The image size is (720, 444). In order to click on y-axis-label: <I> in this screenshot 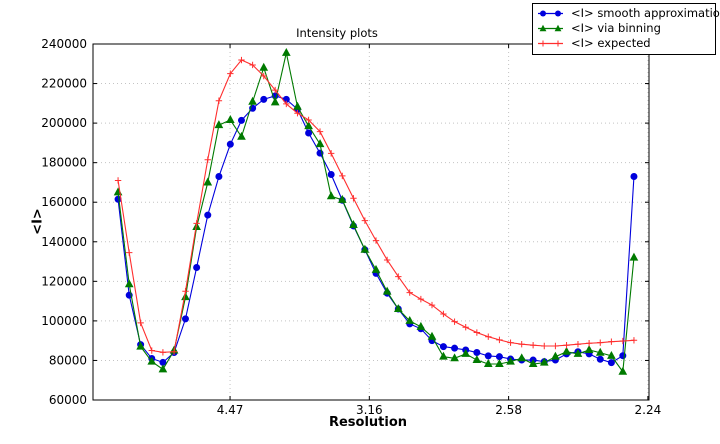, I will do `click(38, 221)`.